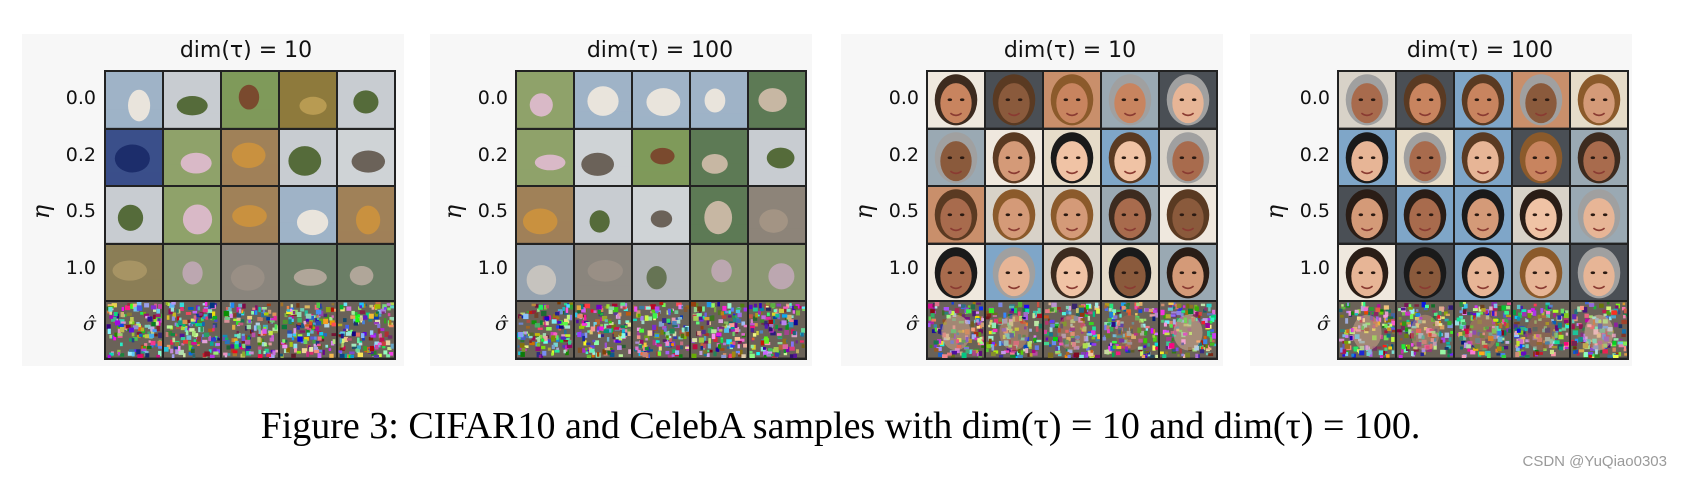 This screenshot has width=1681, height=482. Describe the element at coordinates (903, 268) in the screenshot. I see `row-label-eta-1.0: 1.0` at that location.